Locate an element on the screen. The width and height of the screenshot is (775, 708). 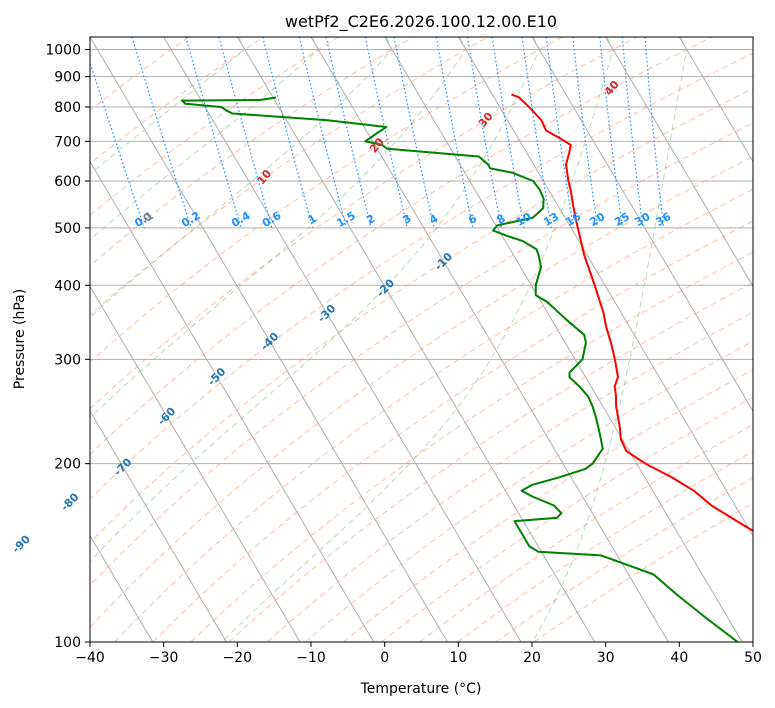
x-tick-label: 40 is located at coordinates (679, 658).